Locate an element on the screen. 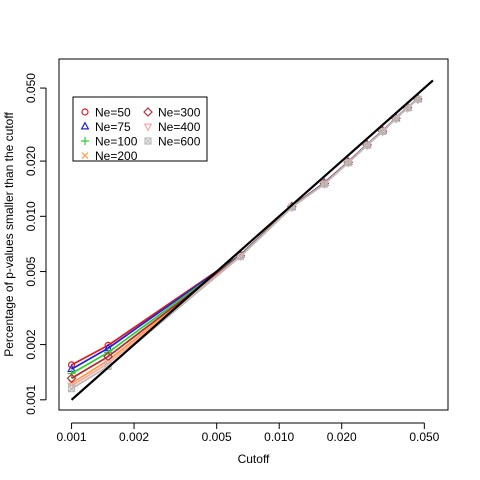 This screenshot has height=480, width=480. y-tick-label: 0.050 is located at coordinates (31, 88).